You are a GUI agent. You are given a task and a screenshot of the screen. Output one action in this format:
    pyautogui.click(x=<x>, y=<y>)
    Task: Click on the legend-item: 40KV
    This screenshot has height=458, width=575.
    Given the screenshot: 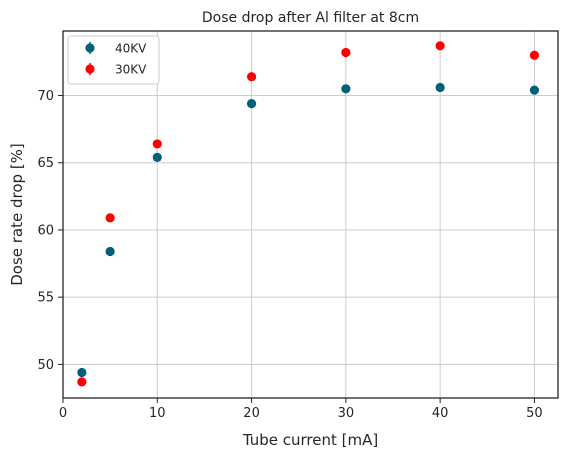 What is the action you would take?
    pyautogui.click(x=116, y=49)
    